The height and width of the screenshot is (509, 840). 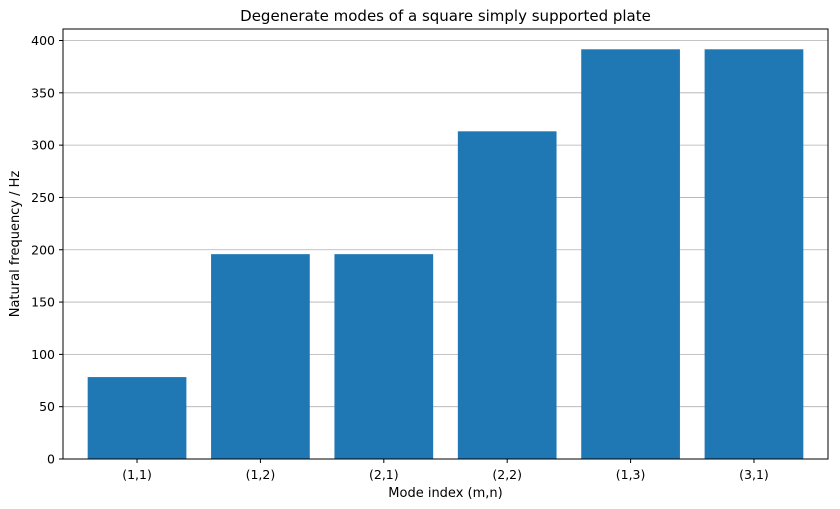 I want to click on x-tick-label: (1,2), so click(x=261, y=474).